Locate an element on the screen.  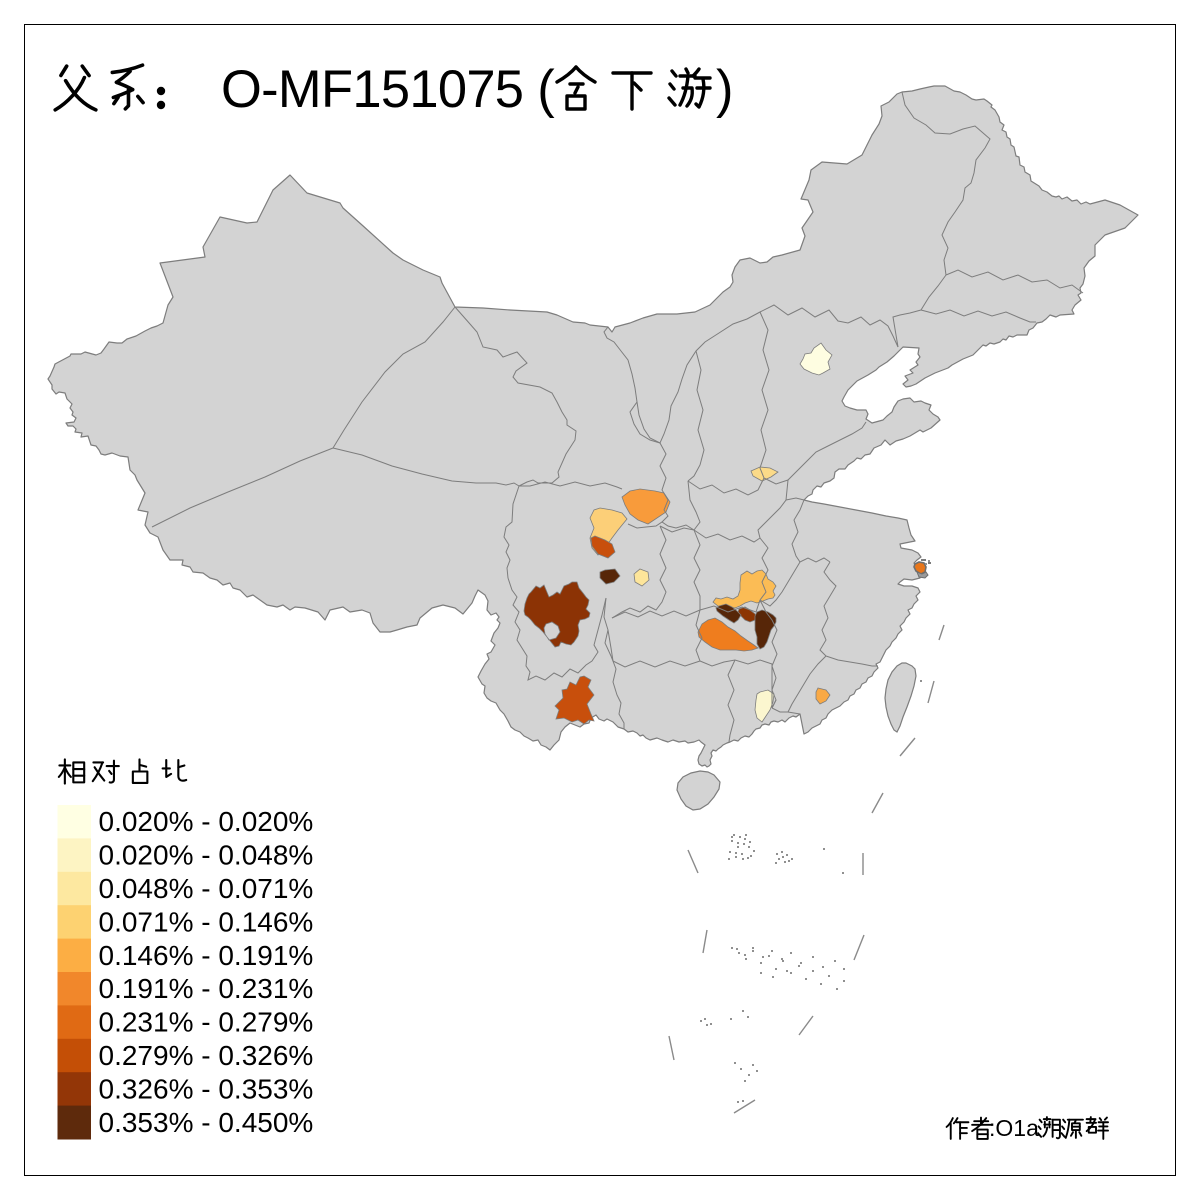
svg-text: 0.146% - 0.191% is located at coordinates (206, 955).